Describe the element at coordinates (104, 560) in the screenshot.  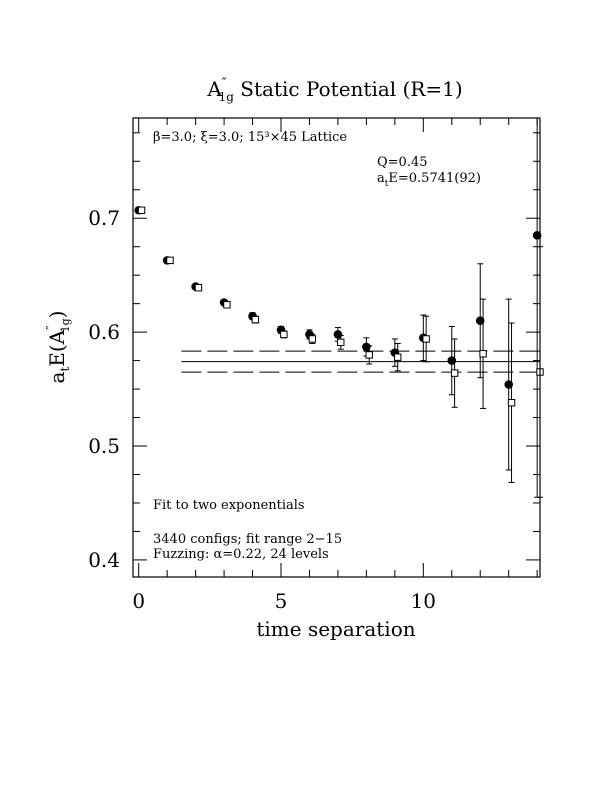
I see `y-tick-label: 0.4` at that location.